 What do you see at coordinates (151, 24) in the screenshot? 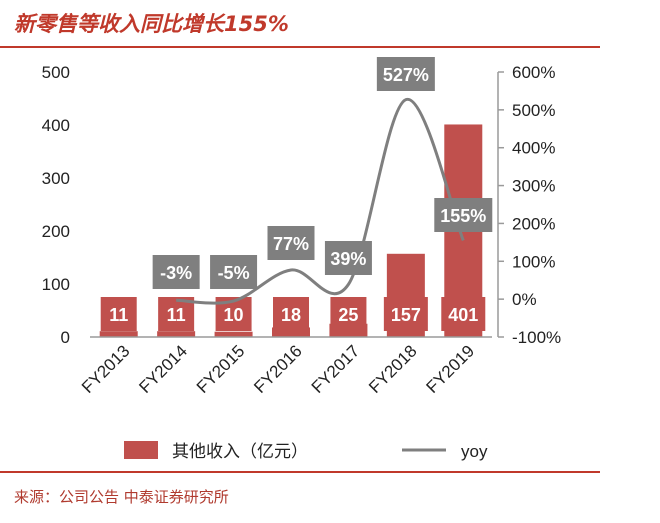
I see `chart-title: 新零售等收入同比增长155%` at bounding box center [151, 24].